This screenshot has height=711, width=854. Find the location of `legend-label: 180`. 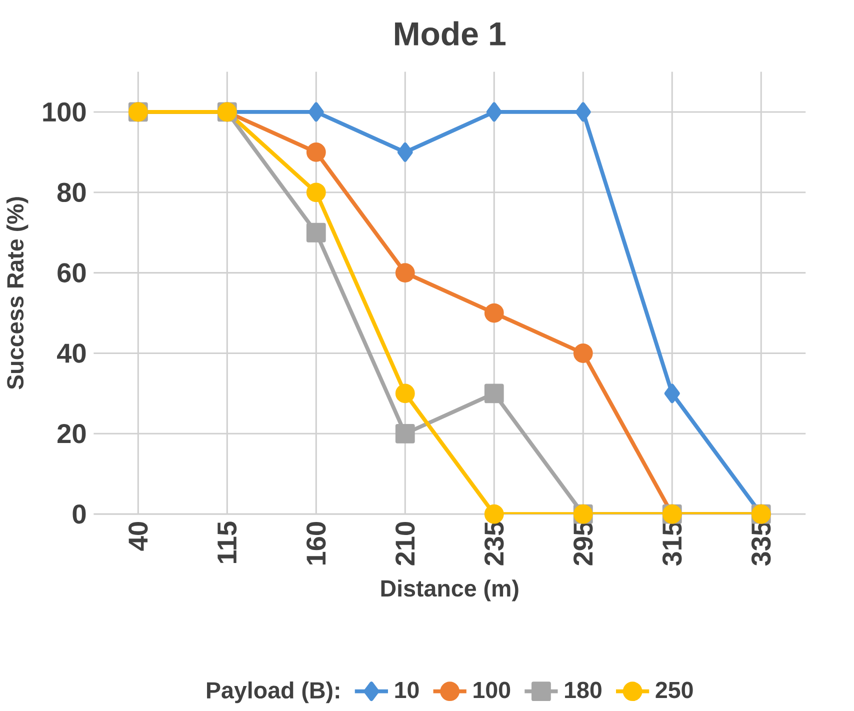

legend-label: 180 is located at coordinates (583, 690).